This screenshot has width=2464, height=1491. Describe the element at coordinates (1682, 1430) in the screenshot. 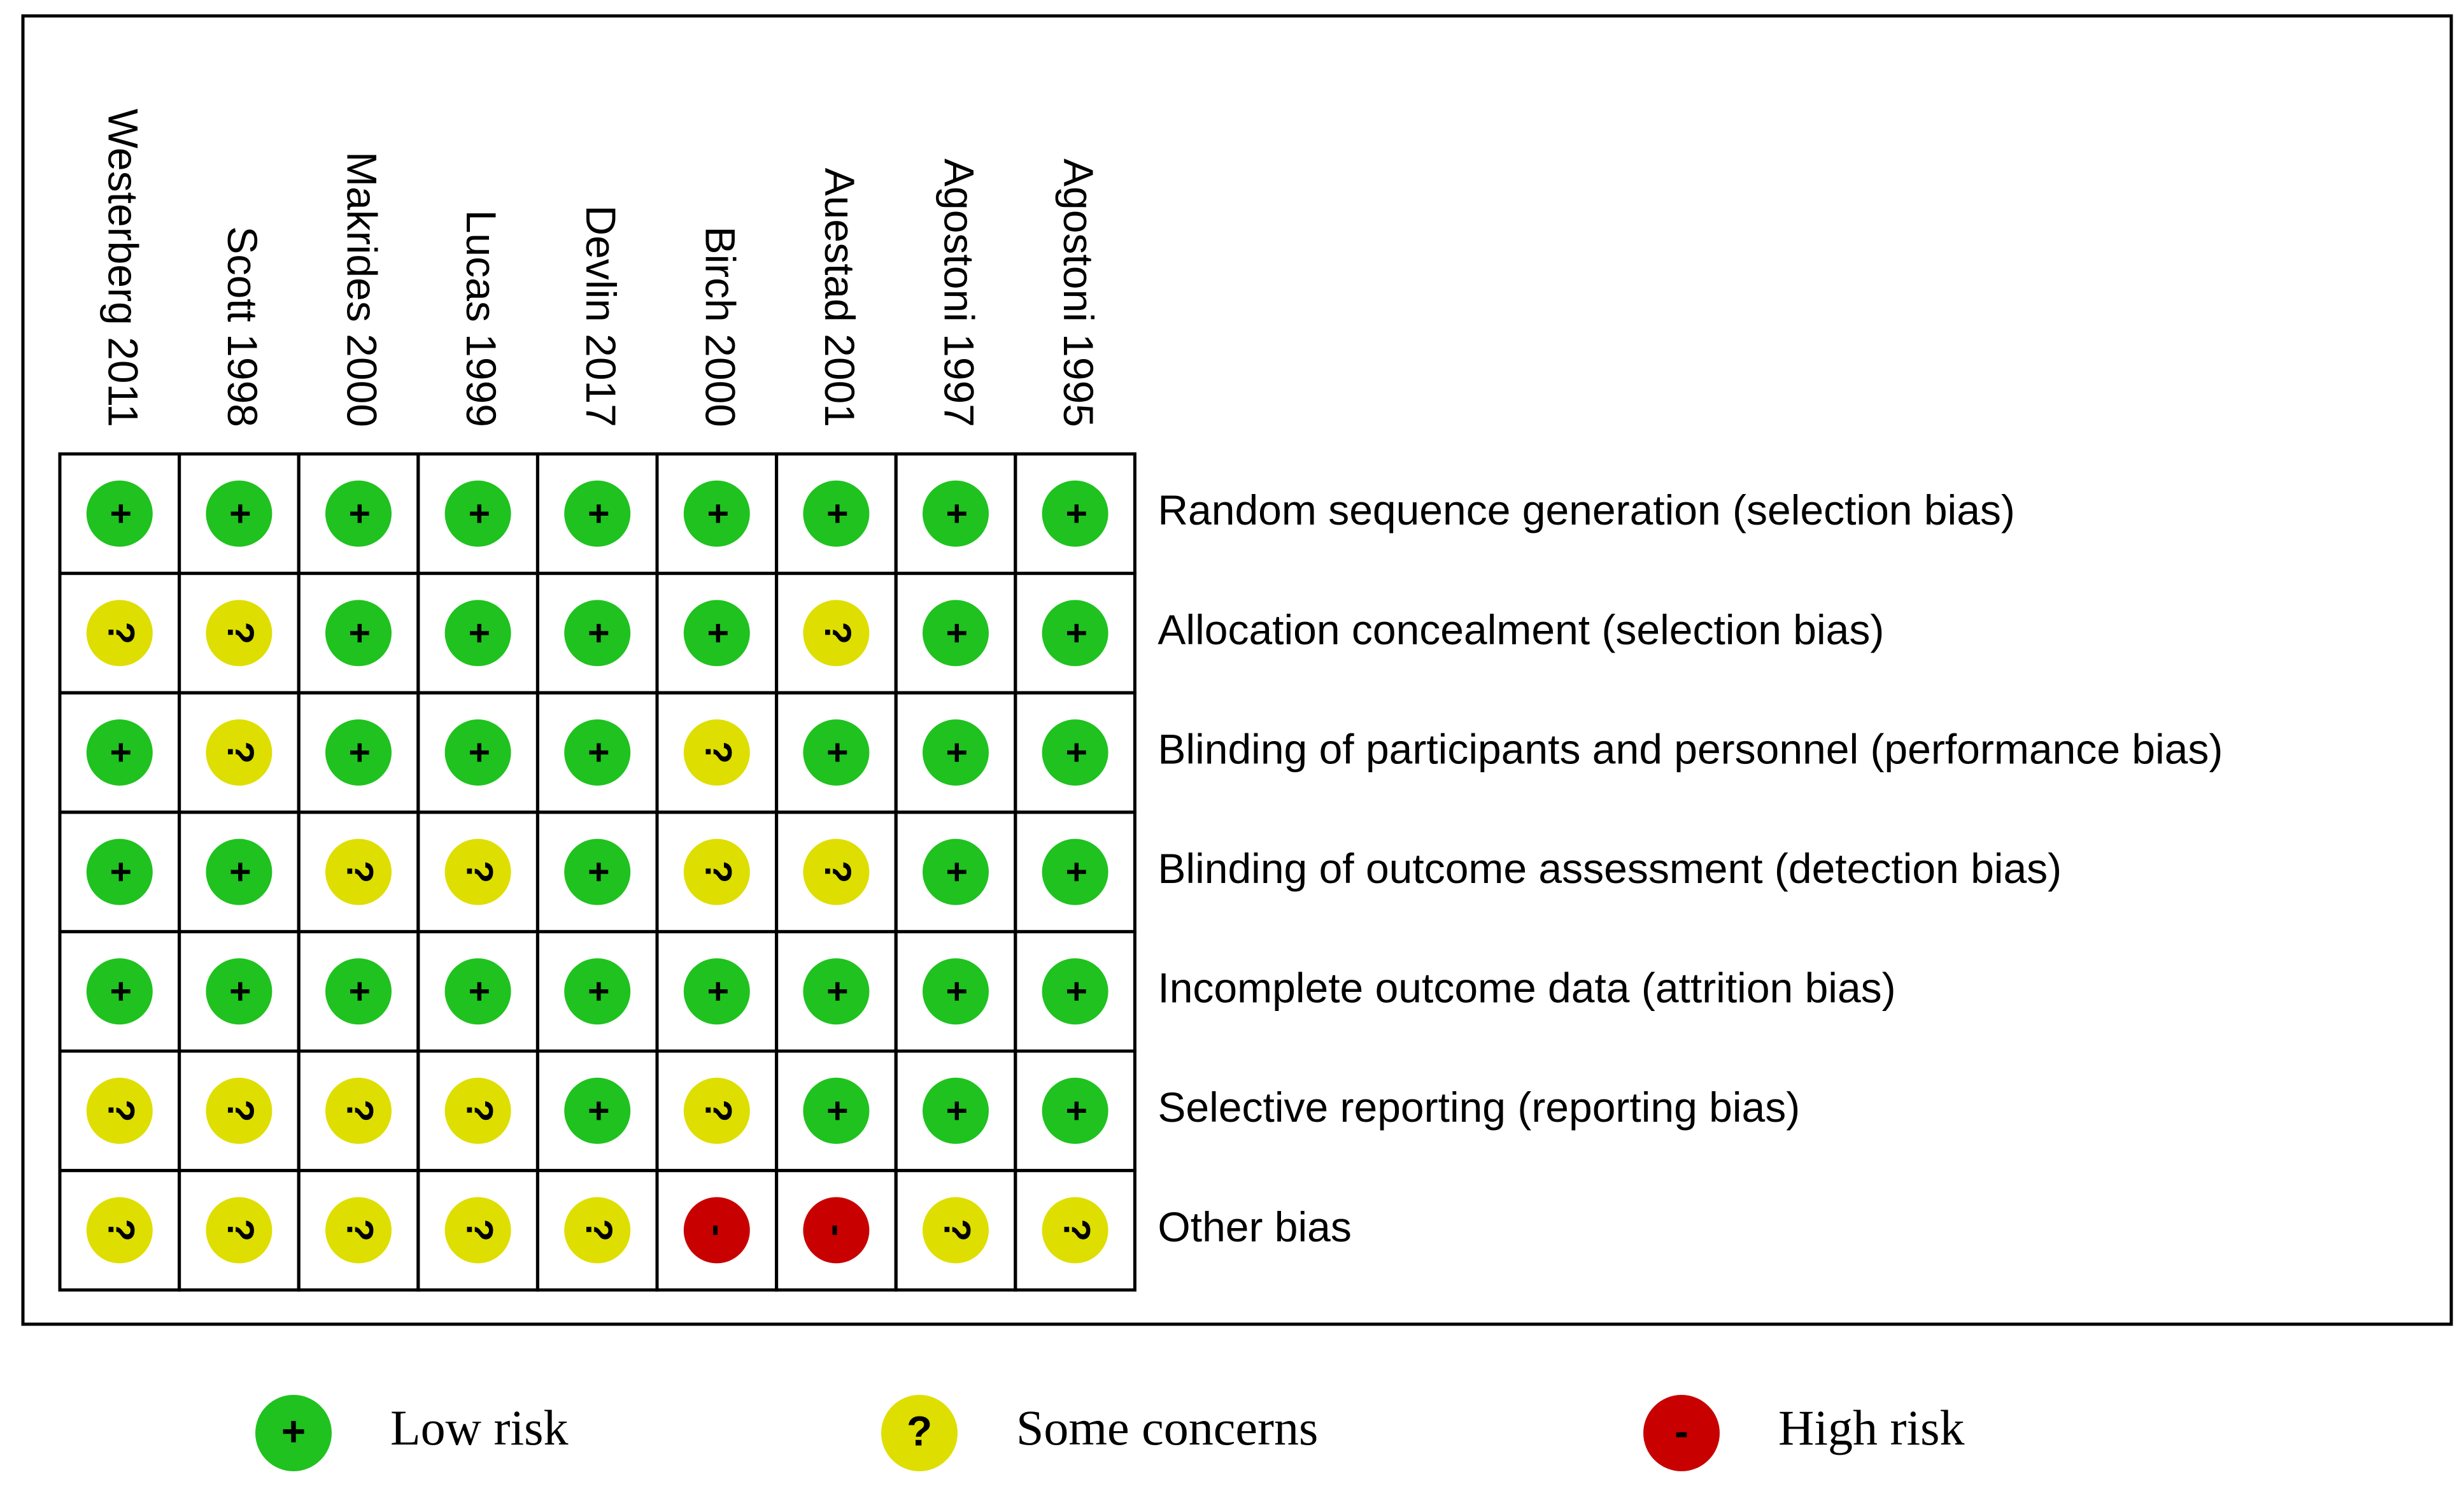

I see `legend-symbol: -` at that location.